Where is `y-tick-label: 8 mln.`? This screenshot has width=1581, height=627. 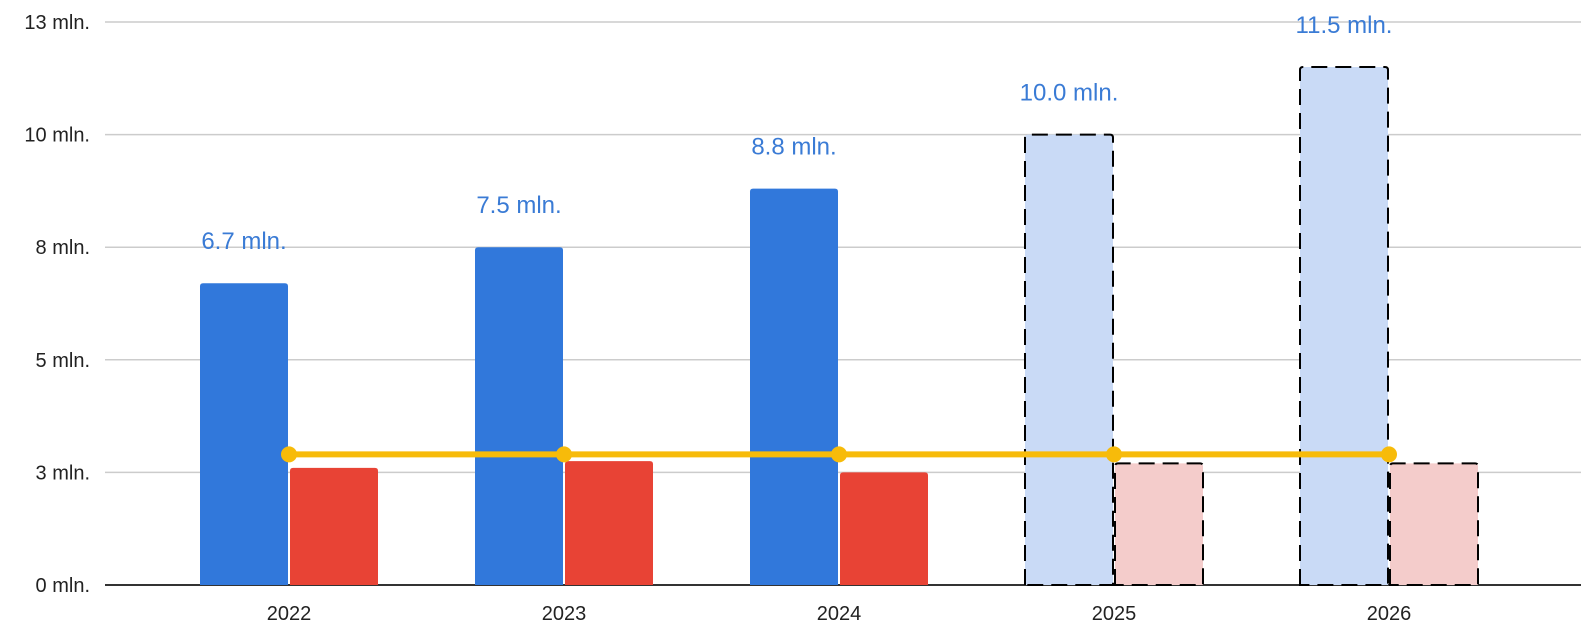
y-tick-label: 8 mln. is located at coordinates (63, 248).